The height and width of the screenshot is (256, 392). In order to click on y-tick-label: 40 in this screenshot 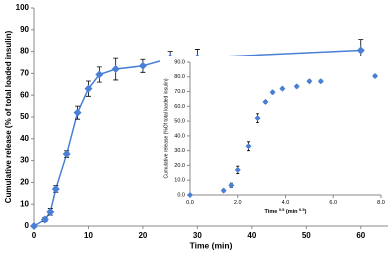, I will do `click(24, 138)`.